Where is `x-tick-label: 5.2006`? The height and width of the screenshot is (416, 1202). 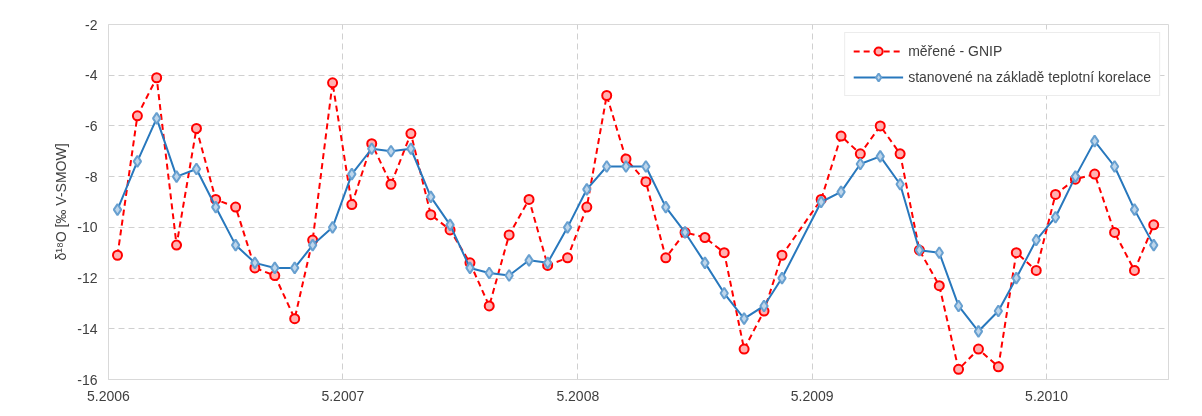 x-tick-label: 5.2006 is located at coordinates (109, 395).